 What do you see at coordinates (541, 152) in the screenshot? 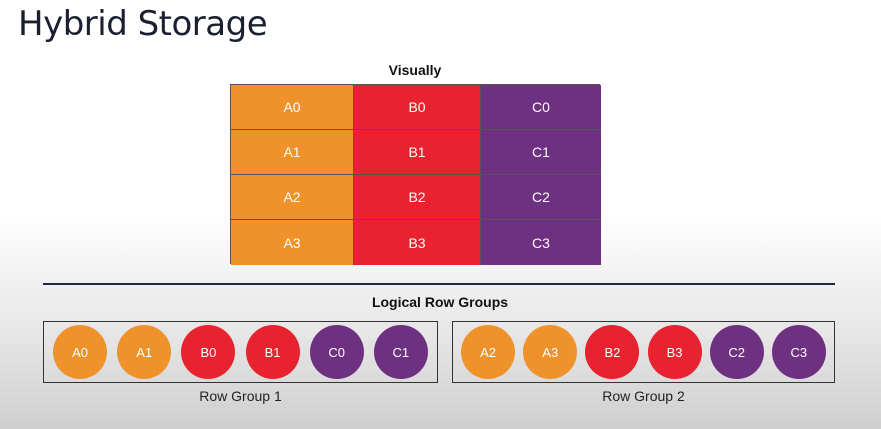
I see `table-cell-c1: C1` at bounding box center [541, 152].